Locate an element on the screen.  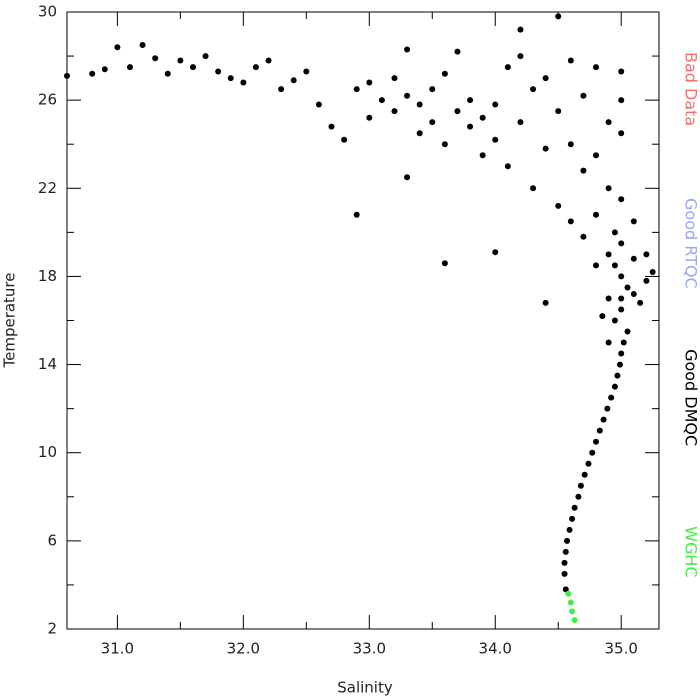
legend-entry: Bad Data is located at coordinates (691, 89).